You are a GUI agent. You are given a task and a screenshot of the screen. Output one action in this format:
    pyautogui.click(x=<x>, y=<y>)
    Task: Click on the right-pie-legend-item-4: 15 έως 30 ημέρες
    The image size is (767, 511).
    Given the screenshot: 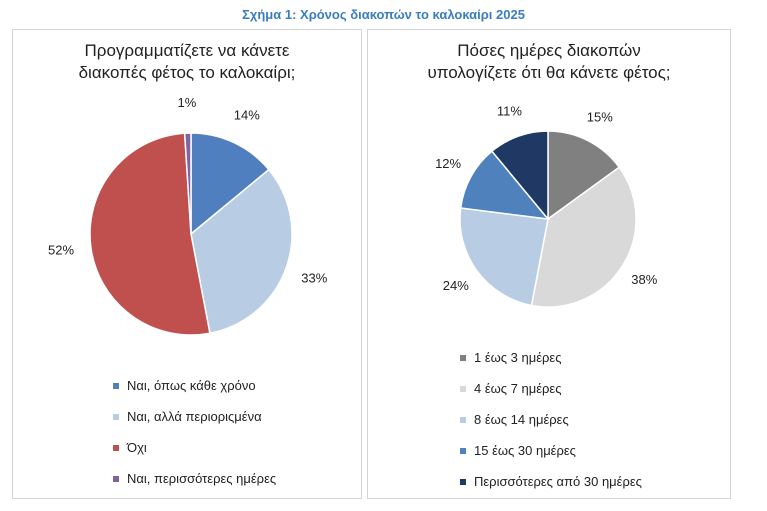 What is the action you would take?
    pyautogui.click(x=551, y=450)
    